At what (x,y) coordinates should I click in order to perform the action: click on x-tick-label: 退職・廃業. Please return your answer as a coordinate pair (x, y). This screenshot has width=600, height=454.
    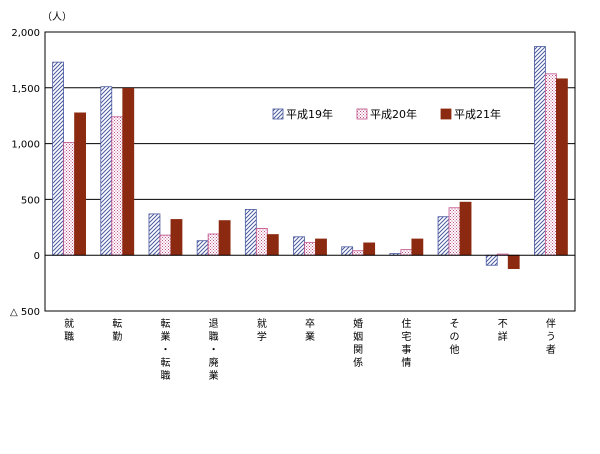
    Looking at the image, I should click on (214, 350).